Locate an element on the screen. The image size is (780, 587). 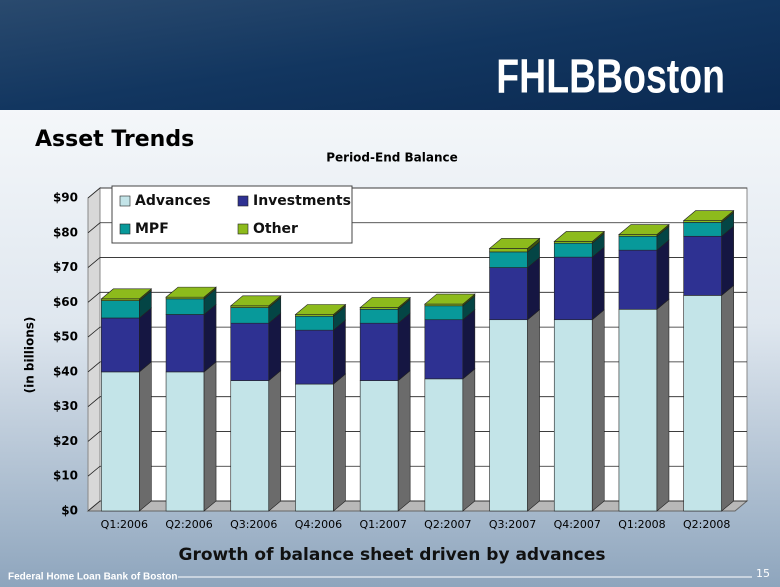
chart-title: Period-End Balance is located at coordinates (392, 158).